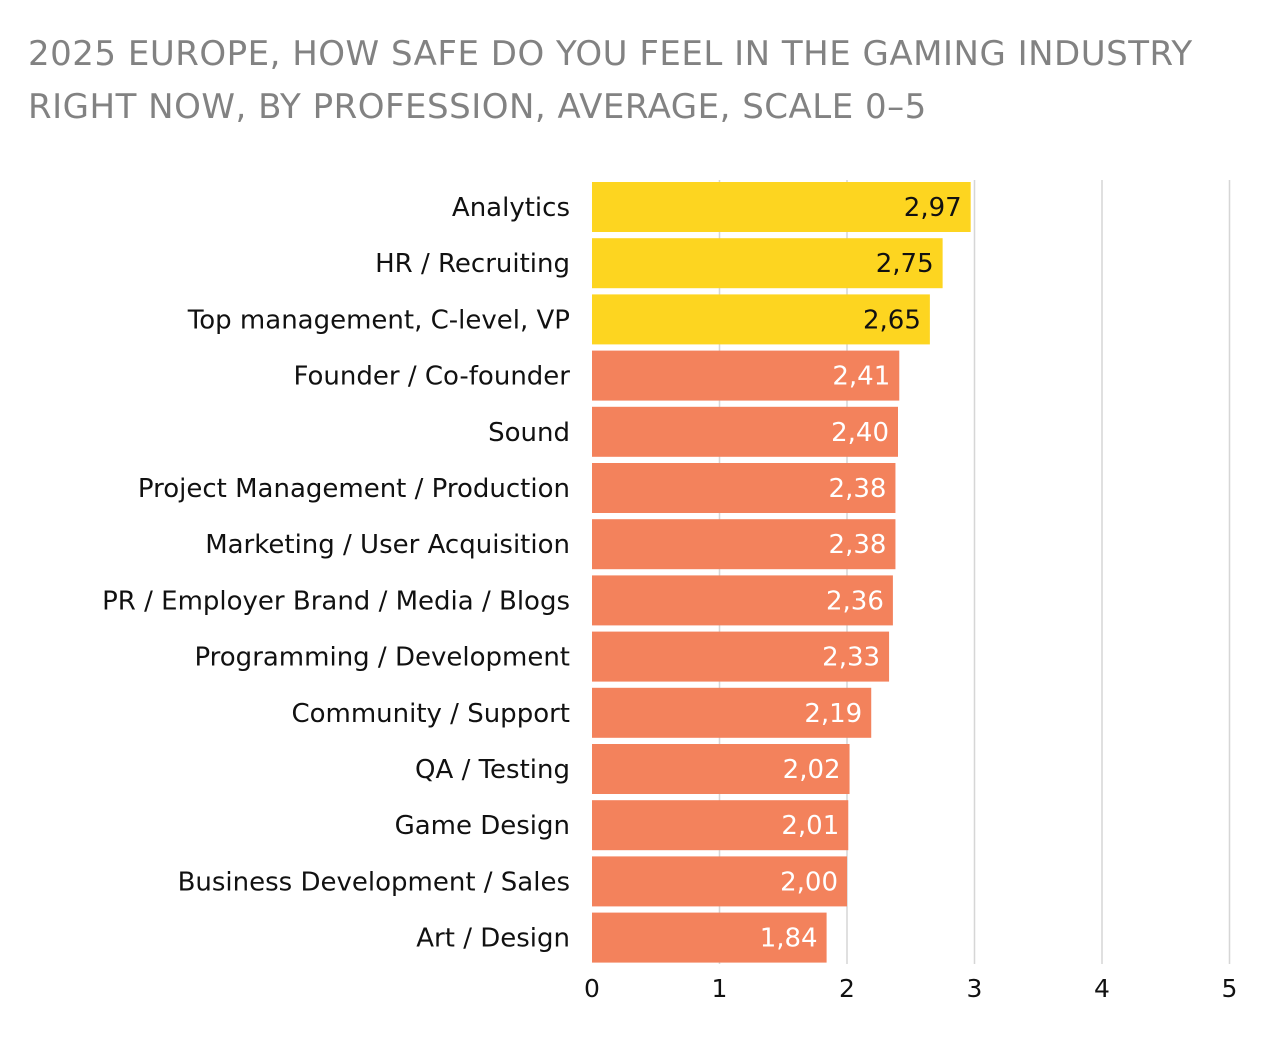 This screenshot has height=1038, width=1280. What do you see at coordinates (336, 601) in the screenshot?
I see `category-label: PR / Employer Brand / Media / Blogs` at bounding box center [336, 601].